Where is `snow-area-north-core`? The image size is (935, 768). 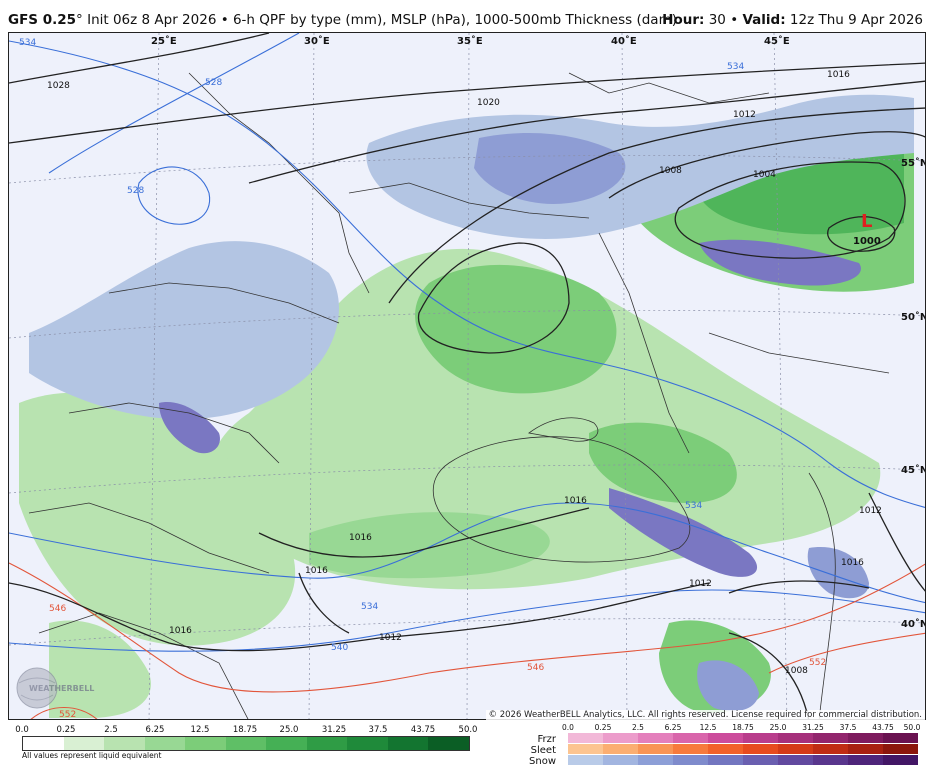 snow-area-north-core is located at coordinates (550, 168).